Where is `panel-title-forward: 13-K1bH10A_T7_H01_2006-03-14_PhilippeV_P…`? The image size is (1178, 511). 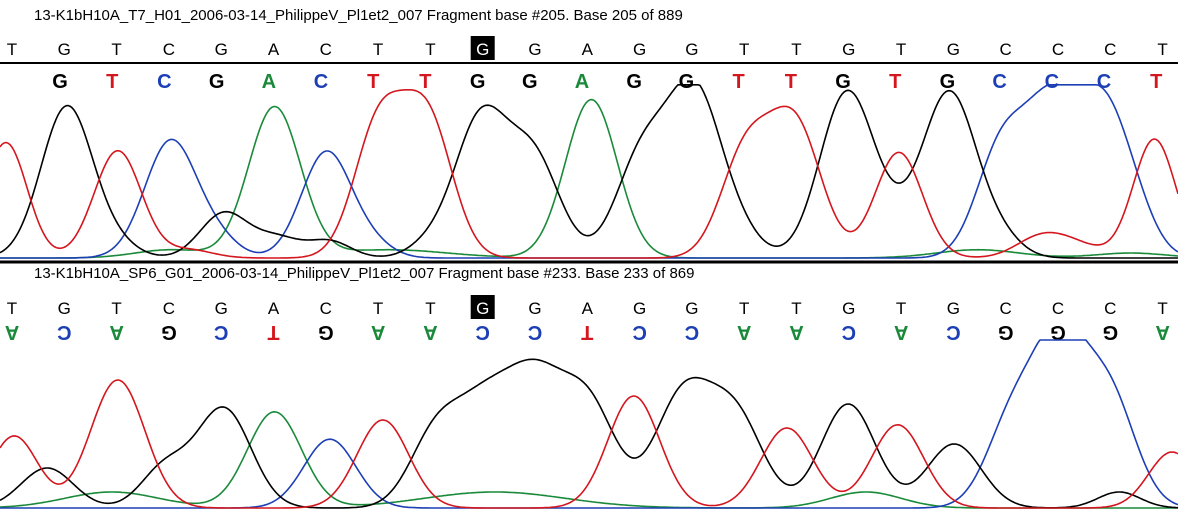
panel-title-forward: 13-K1bH10A_T7_H01_2006-03-14_PhilippeV_P… is located at coordinates (358, 15).